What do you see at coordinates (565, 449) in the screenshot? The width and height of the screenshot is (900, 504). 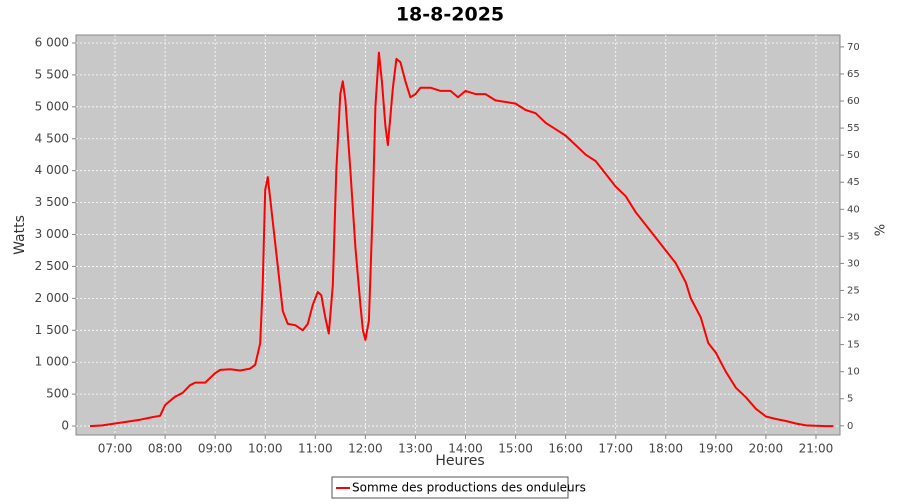 I see `x-tick-label: 16:00` at bounding box center [565, 449].